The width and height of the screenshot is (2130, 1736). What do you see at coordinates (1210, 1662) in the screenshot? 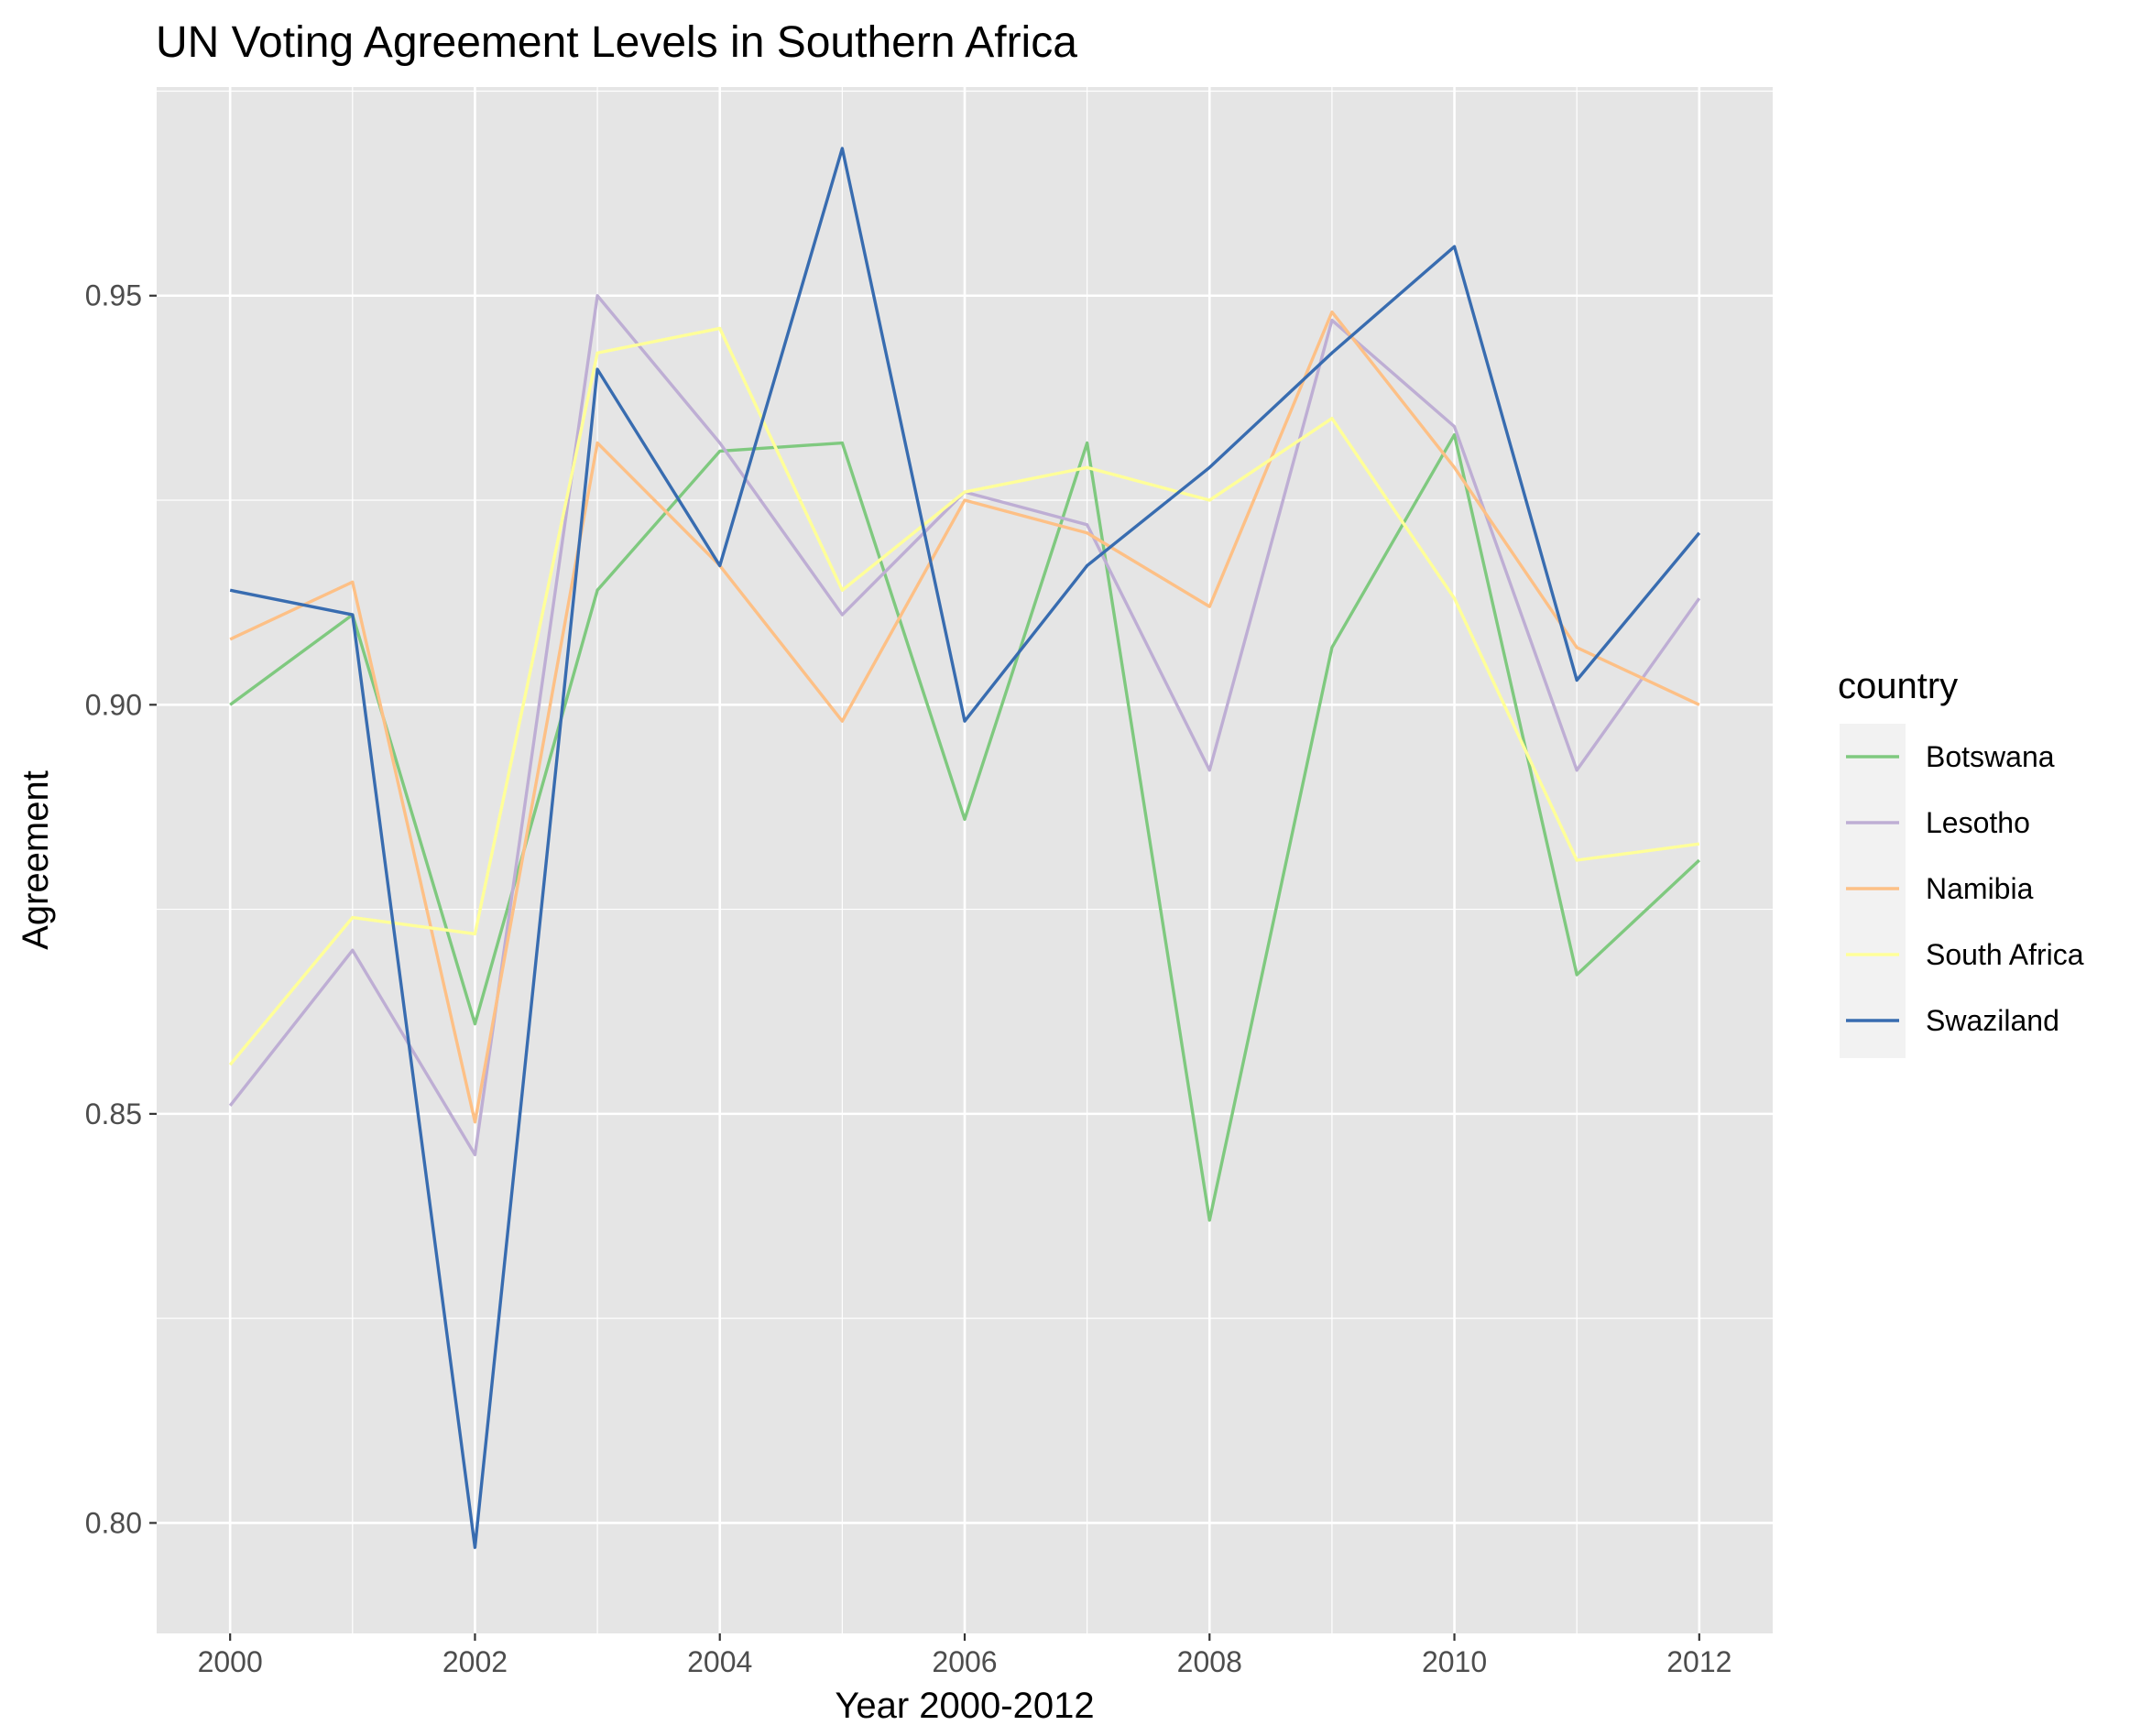
I see `x-tick-label: 2008` at bounding box center [1210, 1662].